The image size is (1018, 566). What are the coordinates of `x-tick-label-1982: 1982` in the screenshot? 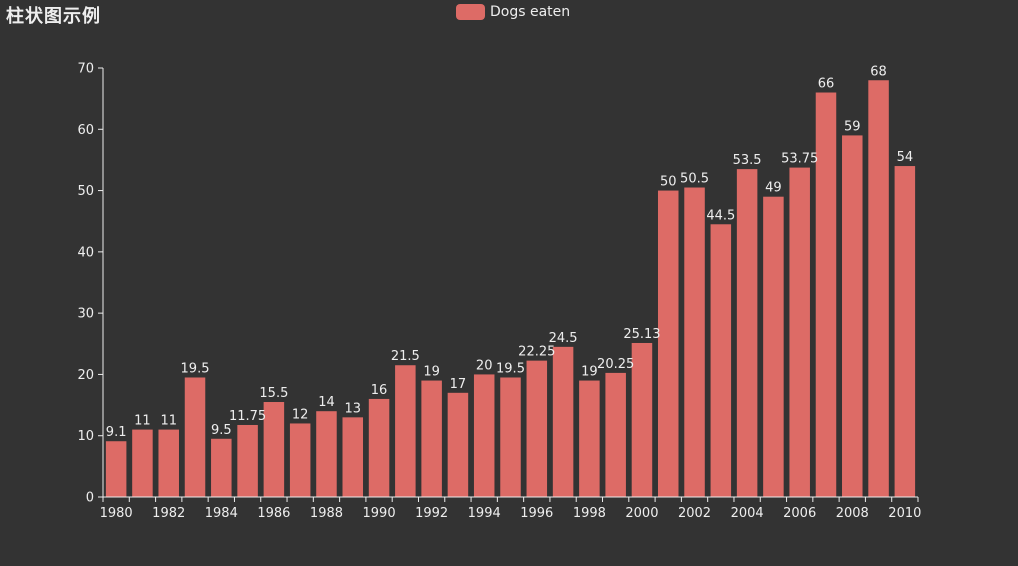 It's located at (168, 513).